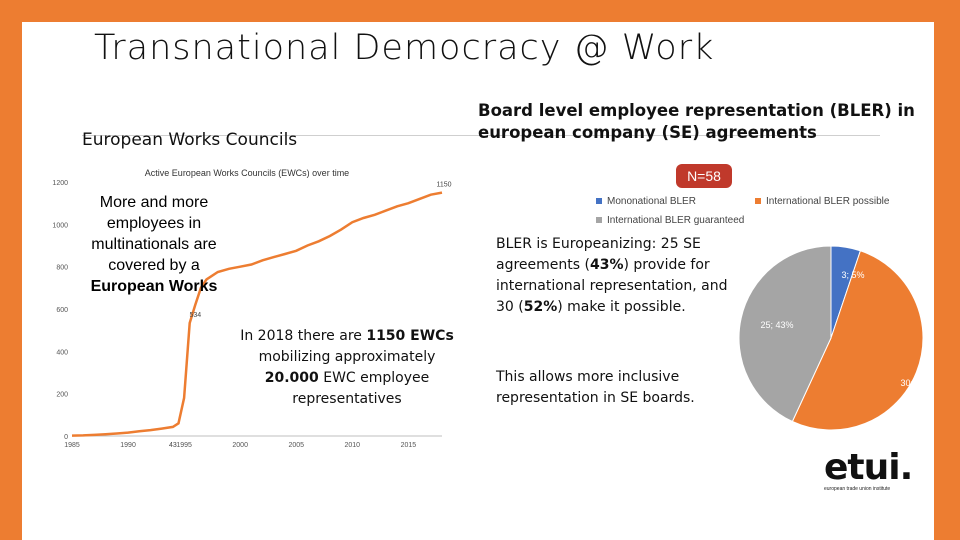 This screenshot has height=540, width=960. I want to click on bler-pie-chart: 3; 5% 30; 52% 25; 43%, so click(836, 338).